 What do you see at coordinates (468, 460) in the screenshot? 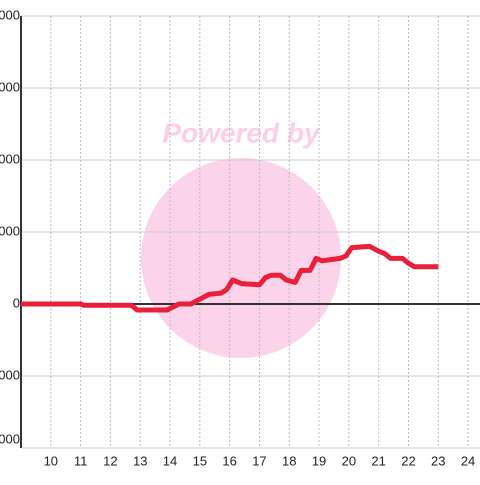
I see `x-tick-label: 24` at bounding box center [468, 460].